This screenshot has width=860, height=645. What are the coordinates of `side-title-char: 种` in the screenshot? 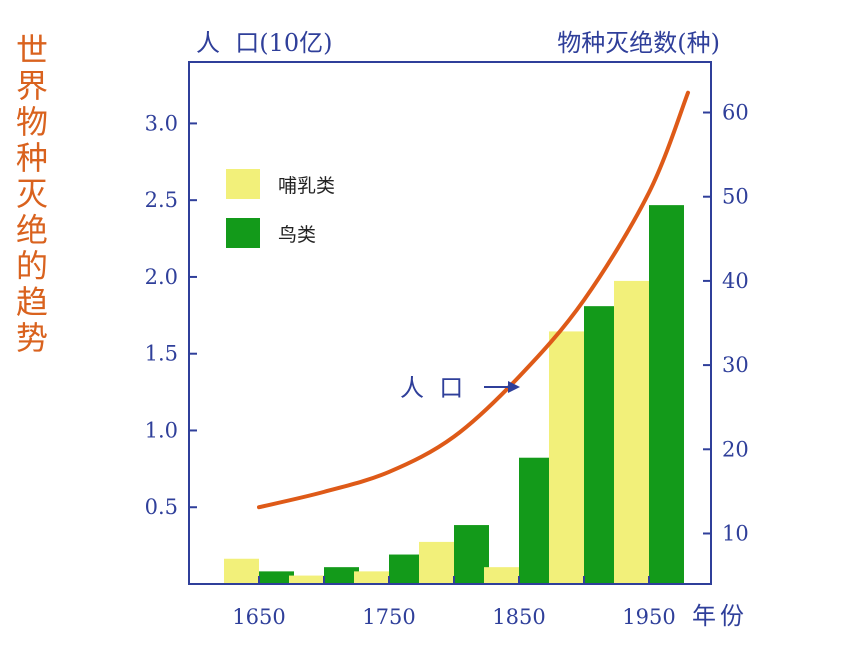 It's located at (31, 158).